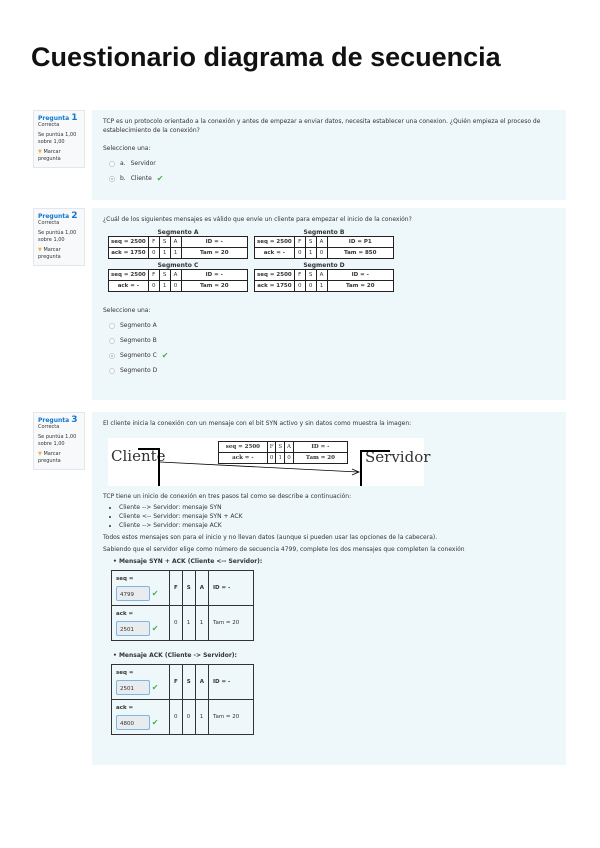 The height and width of the screenshot is (848, 600). What do you see at coordinates (320, 447) in the screenshot?
I see `segment-cell: ID = -` at bounding box center [320, 447].